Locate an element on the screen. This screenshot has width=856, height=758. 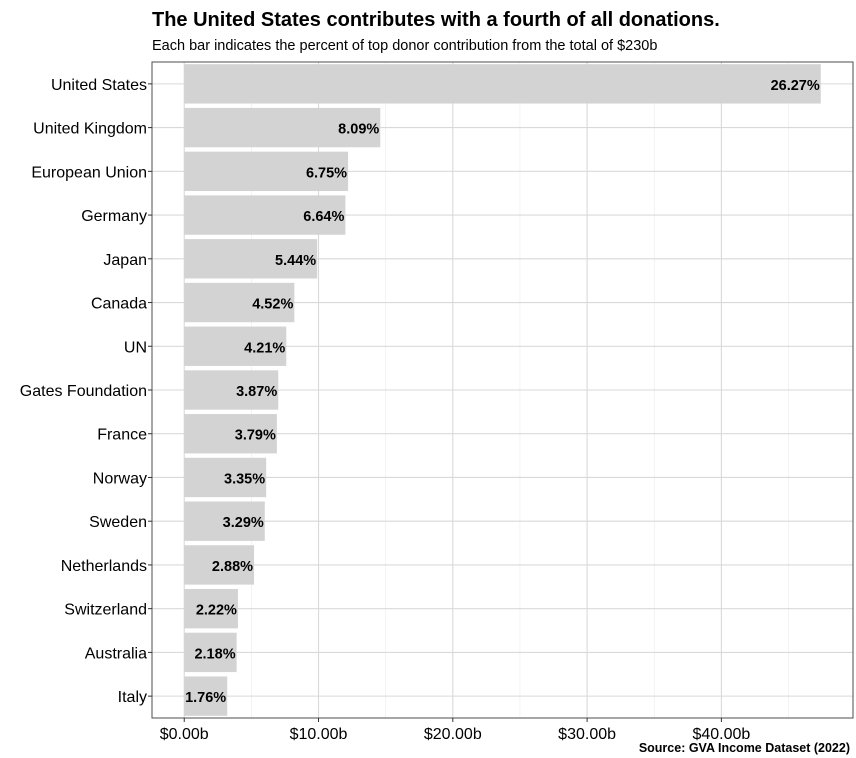
y-axis-label: Australia is located at coordinates (116, 653).